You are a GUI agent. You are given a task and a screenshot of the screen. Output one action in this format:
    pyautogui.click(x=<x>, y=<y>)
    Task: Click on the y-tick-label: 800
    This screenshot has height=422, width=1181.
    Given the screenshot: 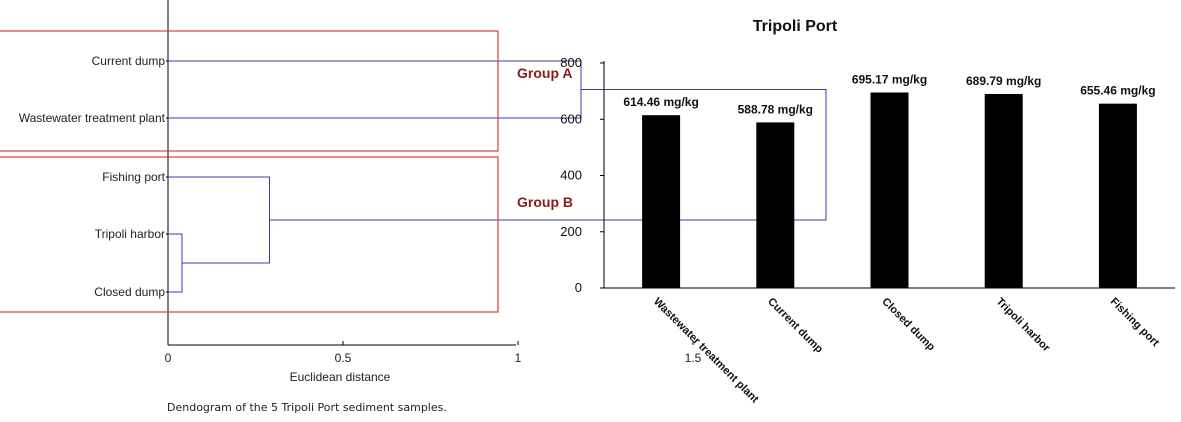 What is the action you would take?
    pyautogui.click(x=571, y=62)
    